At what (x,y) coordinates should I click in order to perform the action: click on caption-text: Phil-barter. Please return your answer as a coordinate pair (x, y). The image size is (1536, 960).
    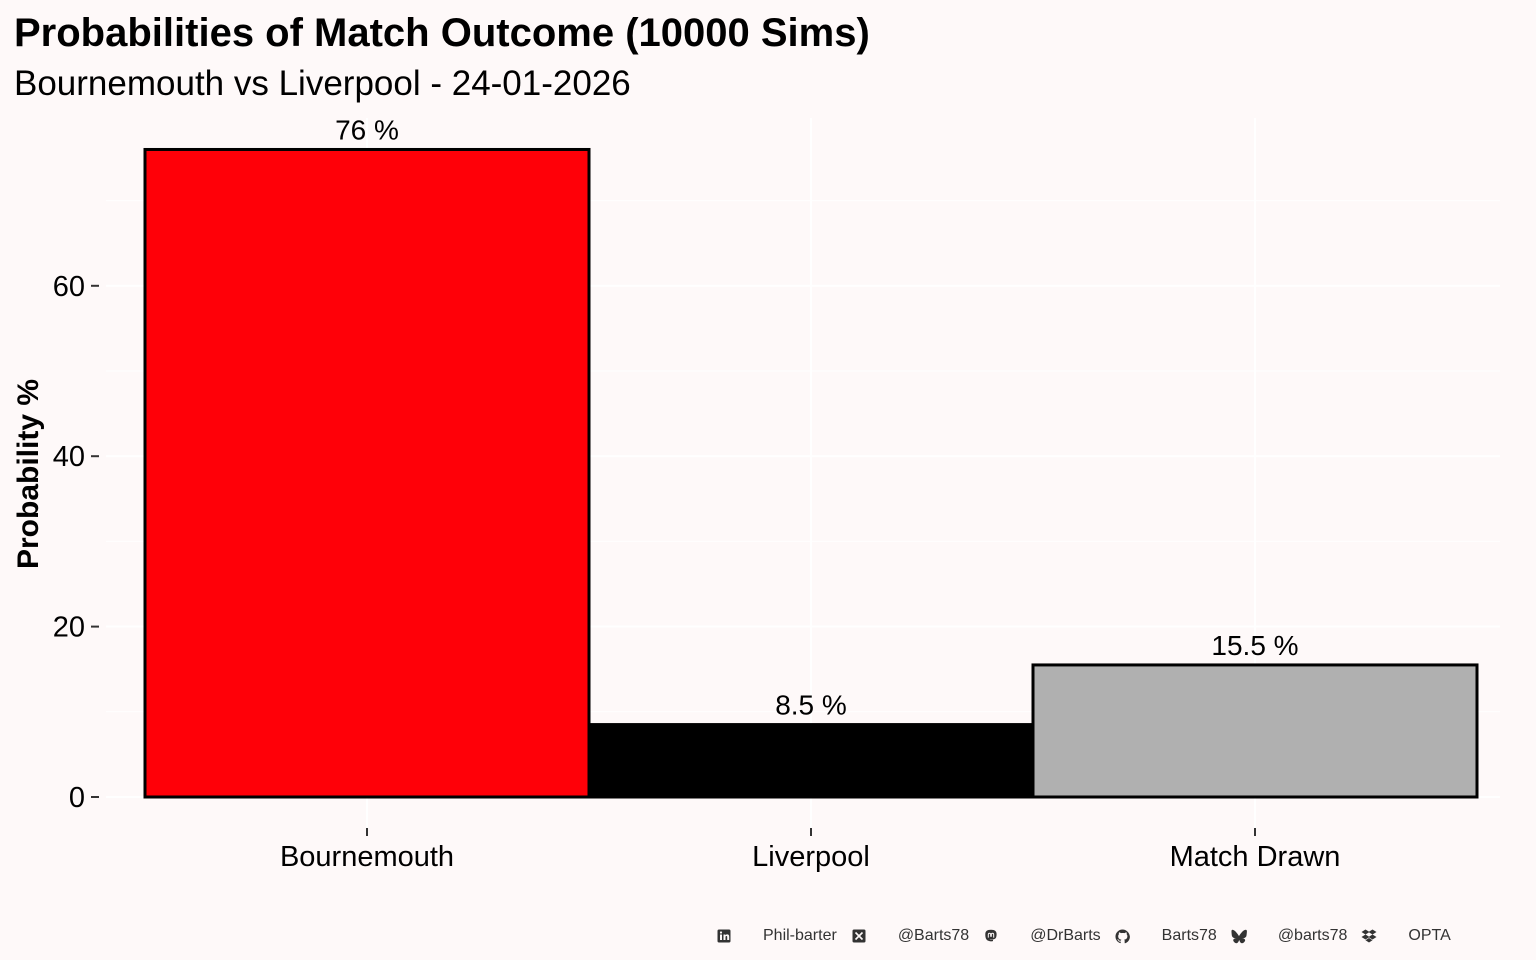
    Looking at the image, I should click on (800, 935).